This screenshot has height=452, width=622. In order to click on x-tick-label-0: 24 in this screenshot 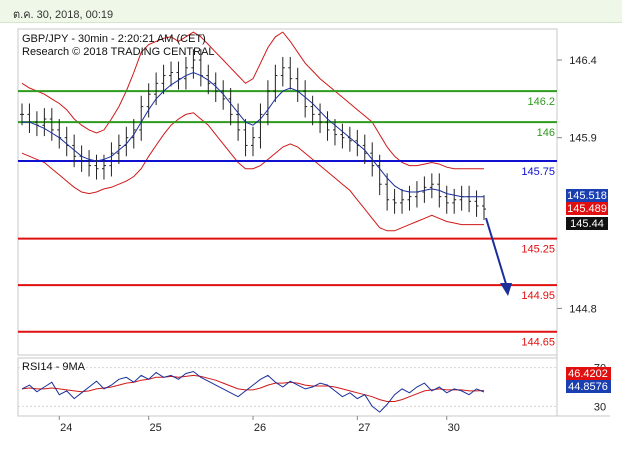, I will do `click(66, 428)`.